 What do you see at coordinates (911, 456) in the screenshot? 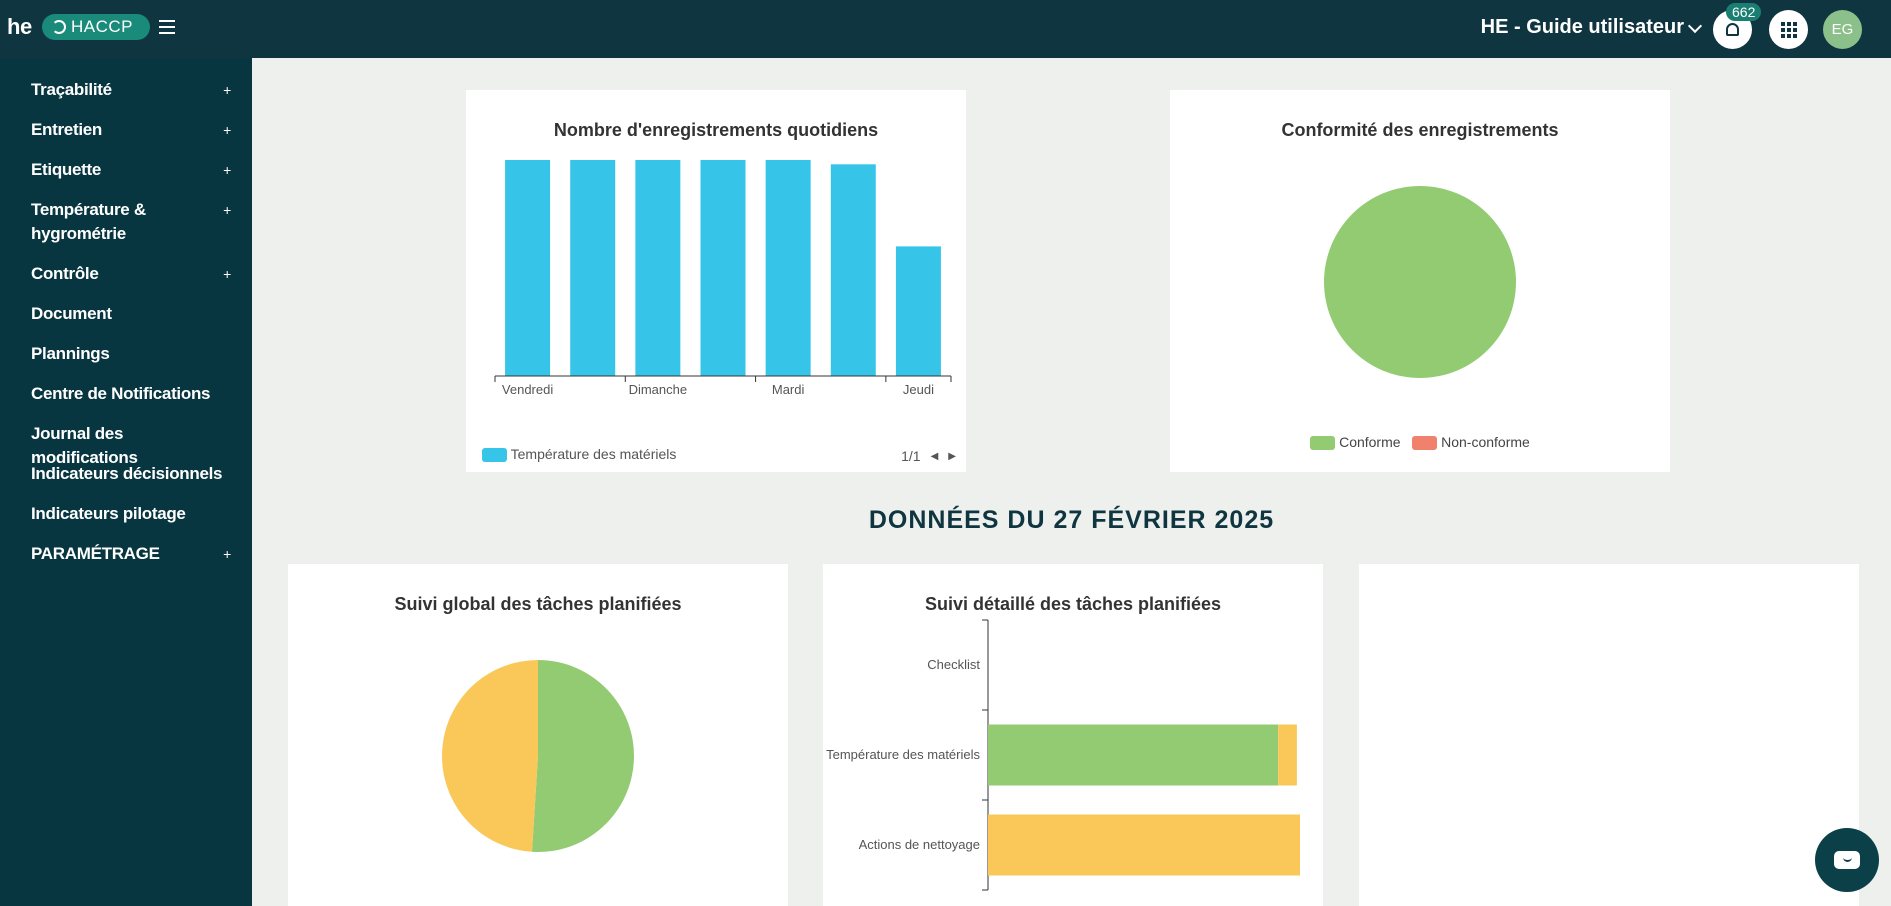
I see `legend-pager-text: 1/1` at bounding box center [911, 456].